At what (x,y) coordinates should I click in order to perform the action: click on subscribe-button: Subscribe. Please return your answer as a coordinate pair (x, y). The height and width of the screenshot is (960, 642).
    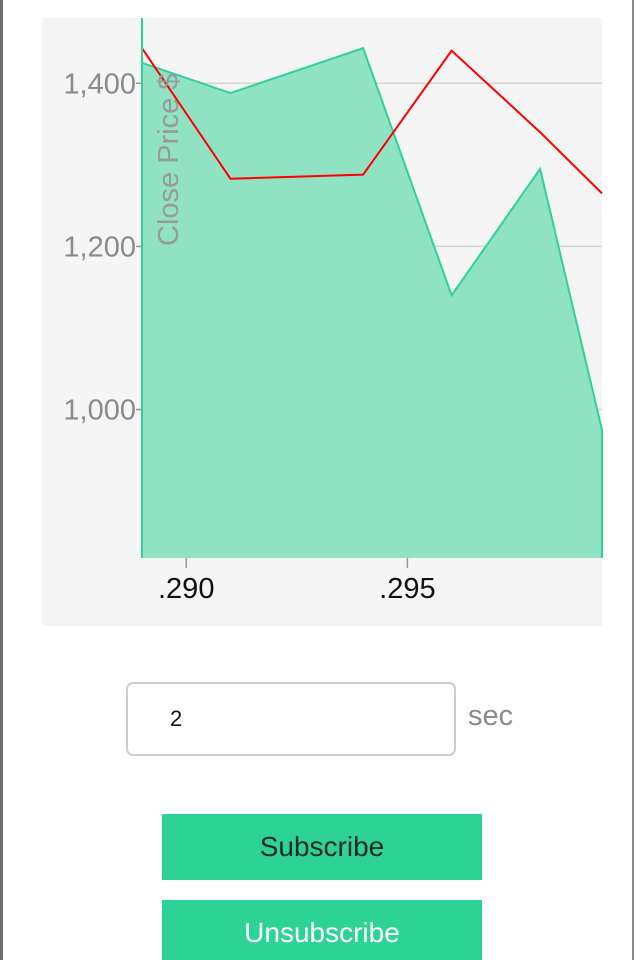
    Looking at the image, I should click on (322, 847).